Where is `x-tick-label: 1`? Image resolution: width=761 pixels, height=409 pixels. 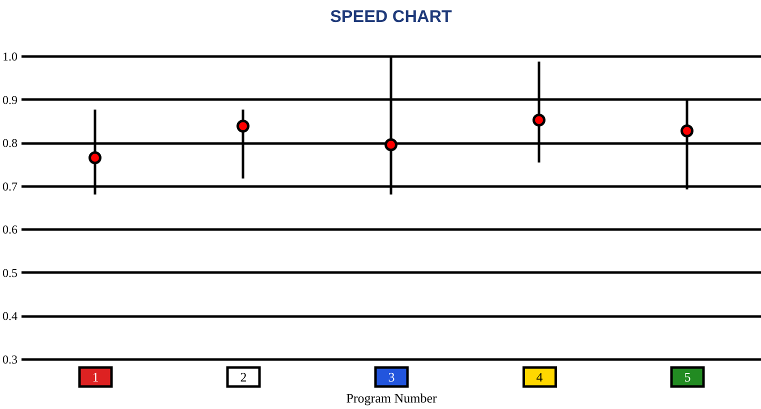 x-tick-label: 1 is located at coordinates (95, 377).